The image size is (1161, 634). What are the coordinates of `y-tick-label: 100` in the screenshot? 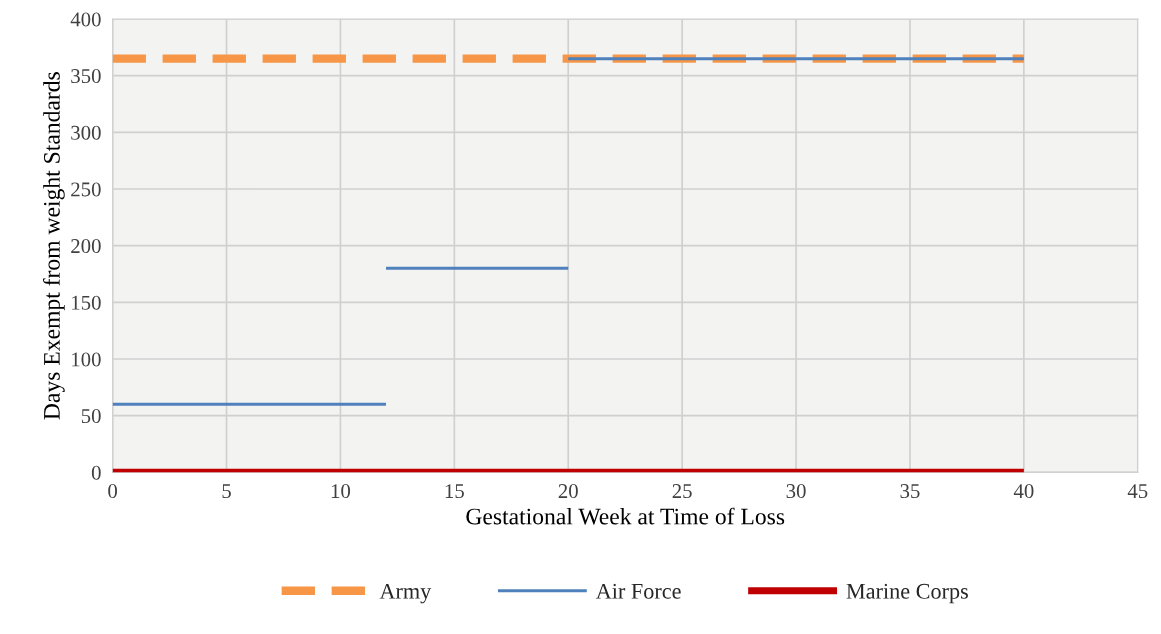 It's located at (86, 359).